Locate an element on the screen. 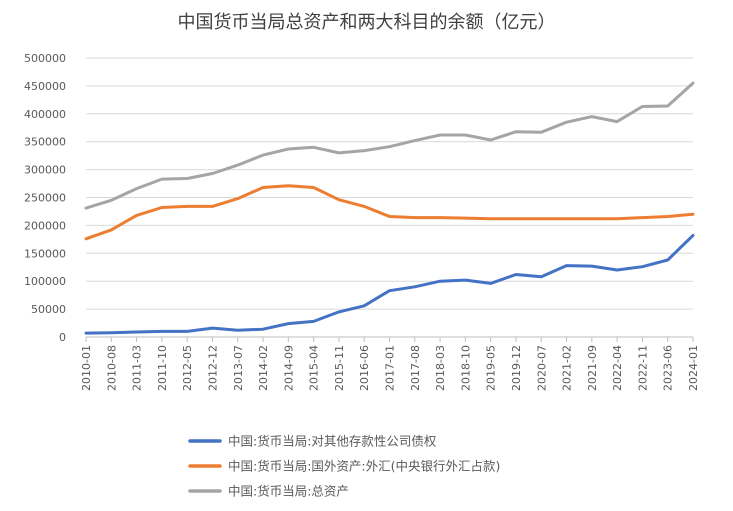 Image resolution: width=733 pixels, height=511 pixels. y-tick-label: 150000 is located at coordinates (45, 253).